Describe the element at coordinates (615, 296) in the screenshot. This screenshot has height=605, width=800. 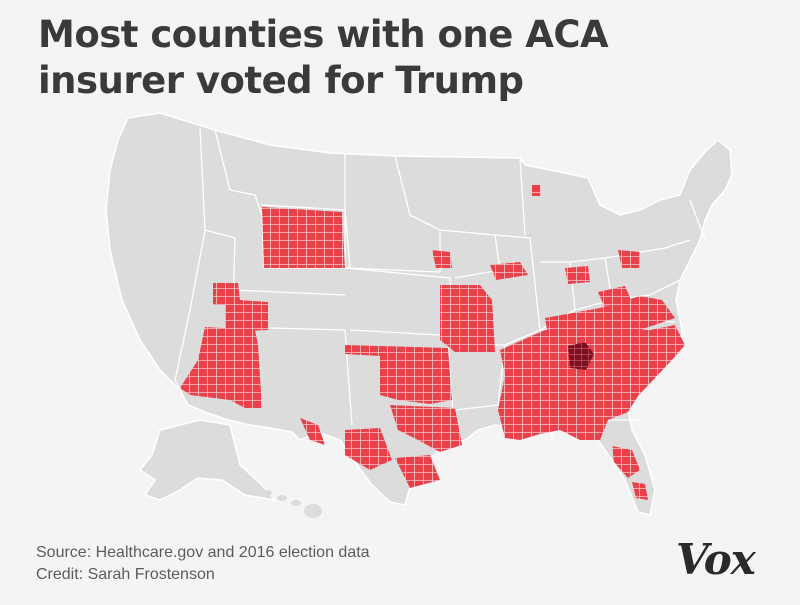
I see `west-virginia-counties` at that location.